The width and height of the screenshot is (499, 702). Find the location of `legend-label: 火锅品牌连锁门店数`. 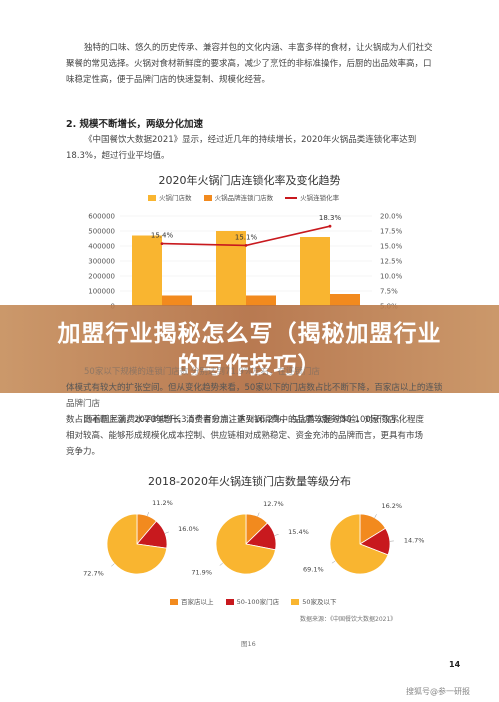

legend-label: 火锅品牌连锁门店数 is located at coordinates (244, 198).